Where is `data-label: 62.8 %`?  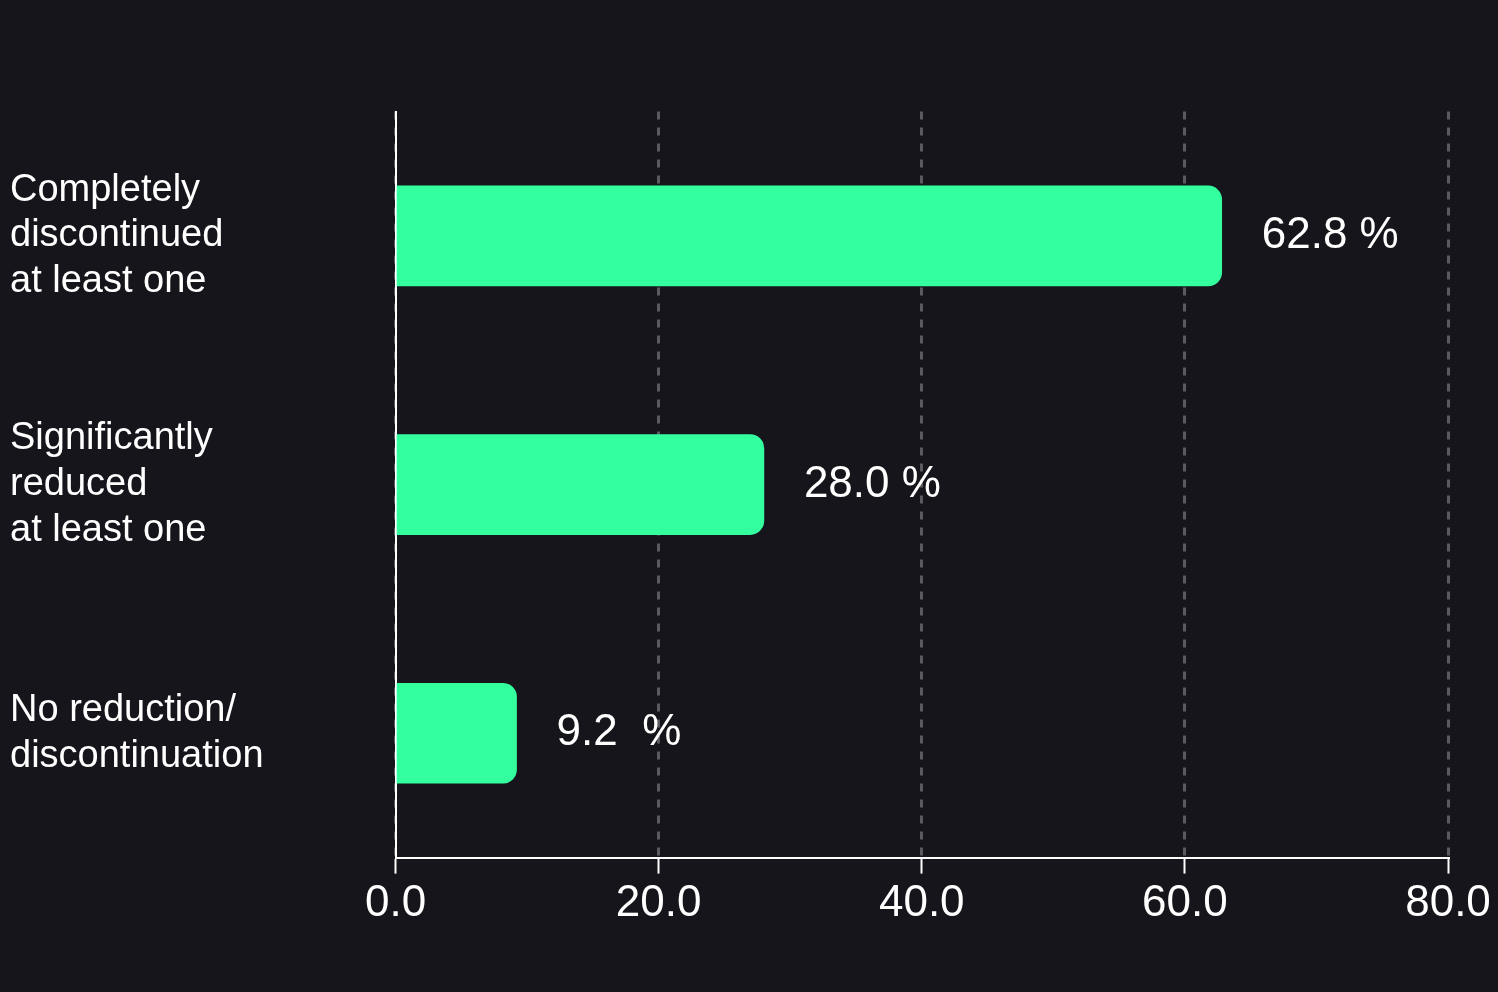
data-label: 62.8 % is located at coordinates (1330, 233).